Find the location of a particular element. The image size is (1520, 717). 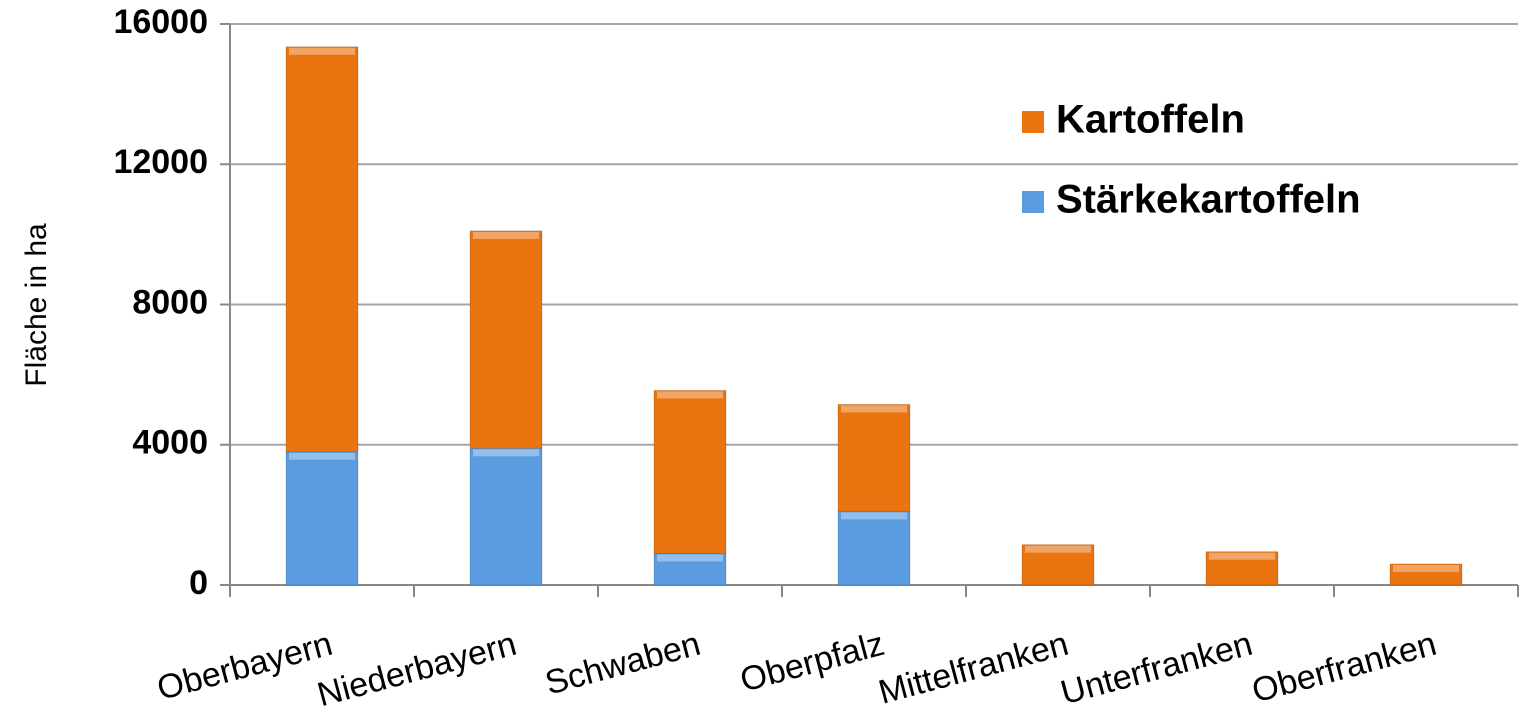

y-tick-label: 4000 is located at coordinates (170, 443).